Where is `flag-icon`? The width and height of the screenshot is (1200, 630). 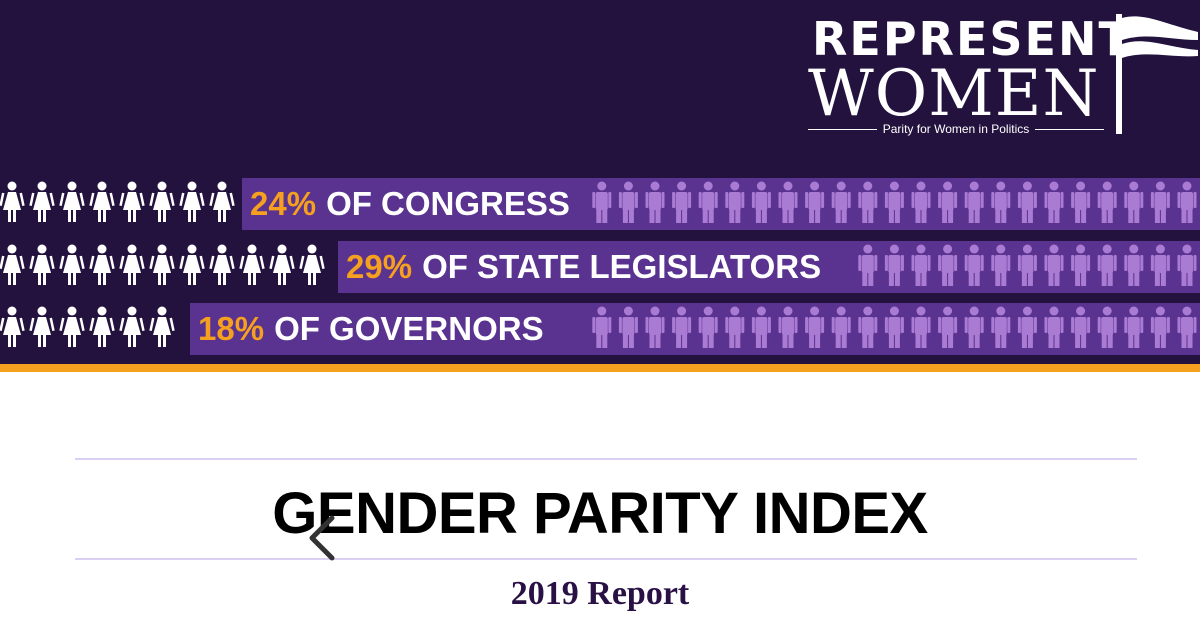 flag-icon is located at coordinates (1157, 74).